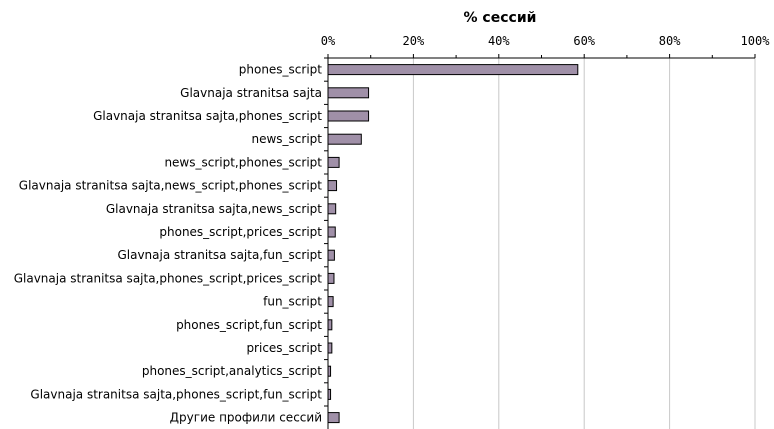 Image resolution: width=774 pixels, height=429 pixels. What do you see at coordinates (499, 41) in the screenshot?
I see `x-tick-label: 40%` at bounding box center [499, 41].